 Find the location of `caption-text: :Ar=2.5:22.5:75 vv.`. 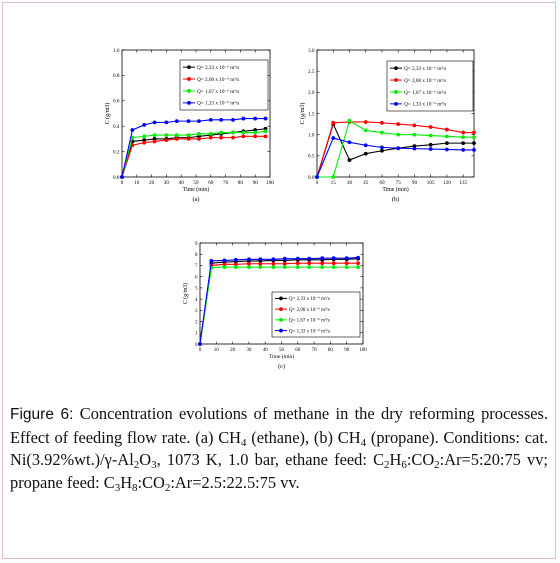

caption-text: :Ar=2.5:22.5:75 vv. is located at coordinates (235, 482).